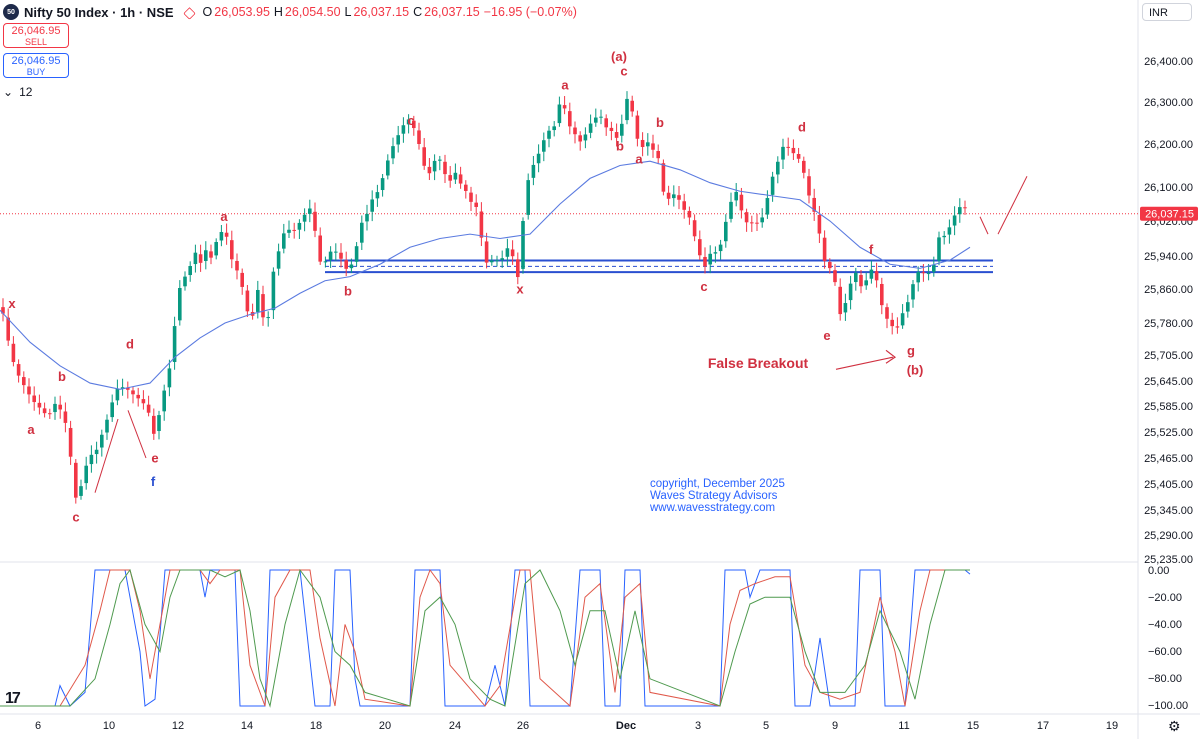 This screenshot has height=739, width=1200. I want to click on buy-button: 26,046.95 BUY, so click(36, 65).